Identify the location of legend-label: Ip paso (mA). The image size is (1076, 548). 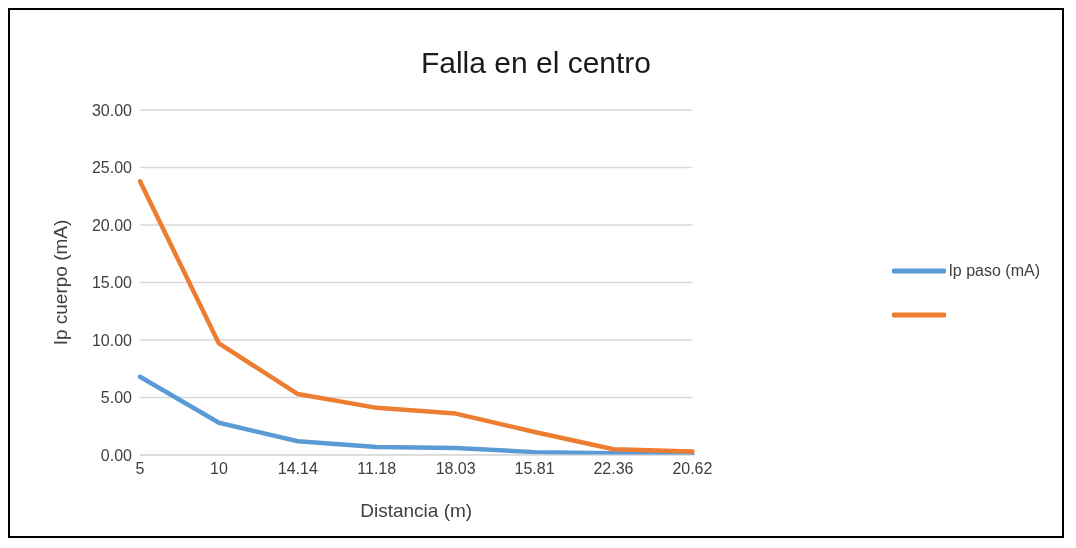
(994, 270).